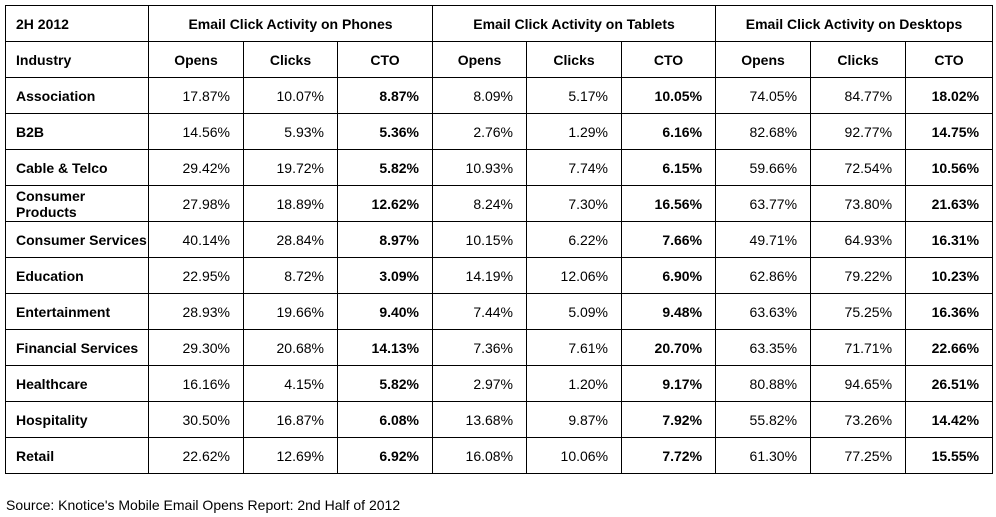  What do you see at coordinates (480, 95) in the screenshot?
I see `tablets-opens-cell: 8.09%` at bounding box center [480, 95].